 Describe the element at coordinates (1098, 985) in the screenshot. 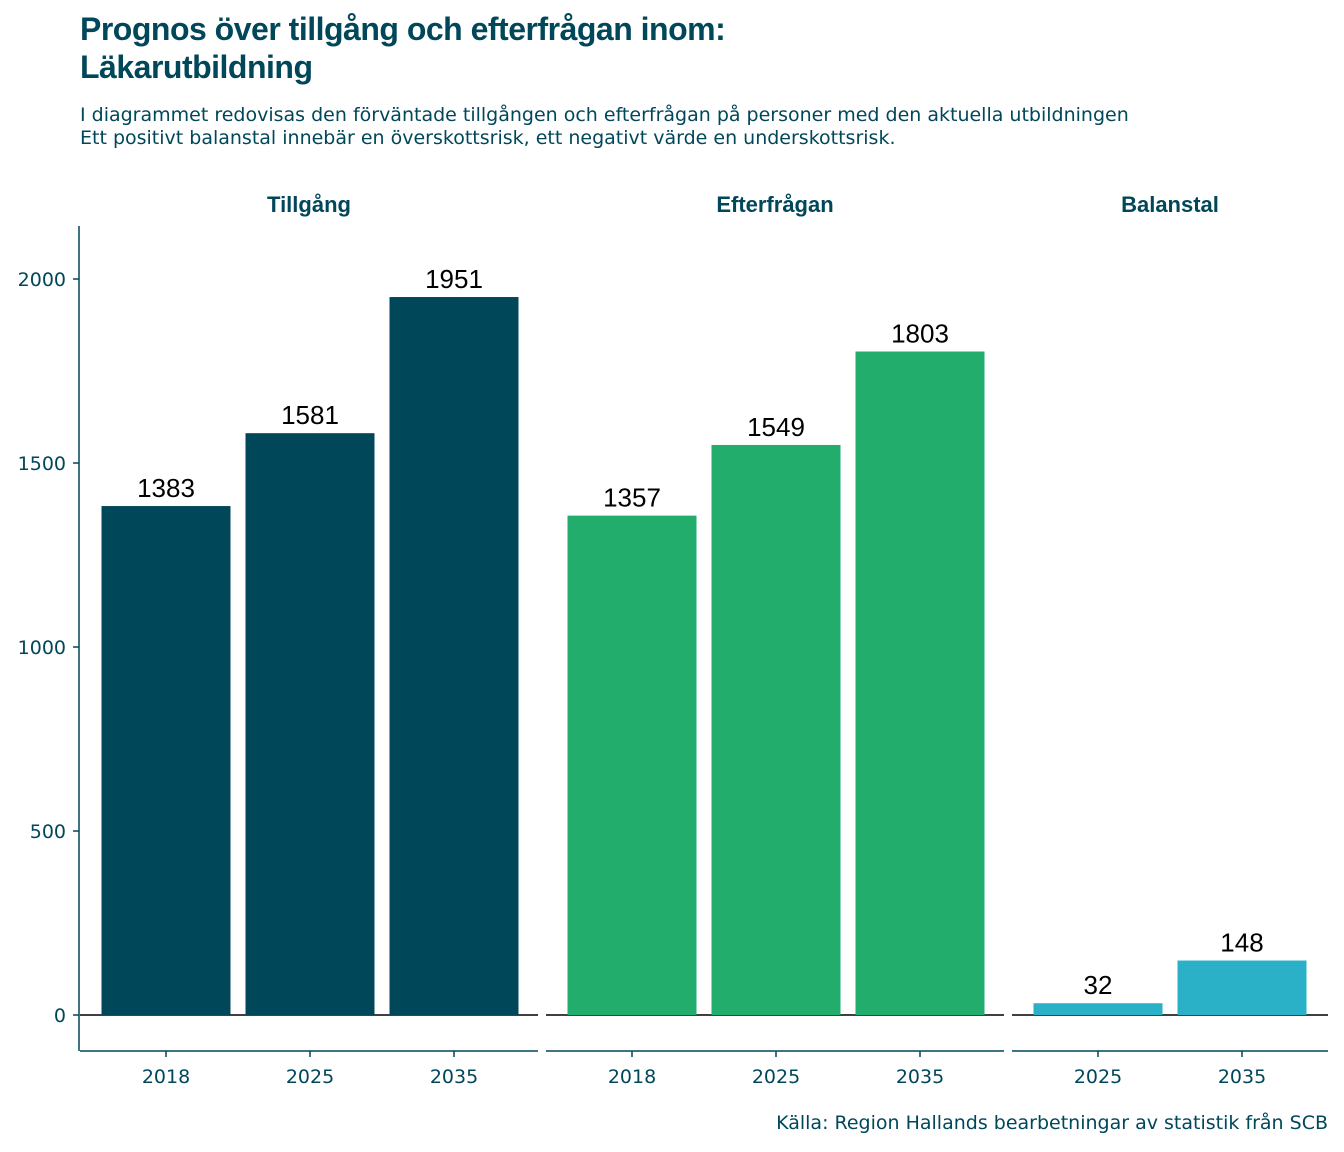

I see `data-label: 32` at that location.